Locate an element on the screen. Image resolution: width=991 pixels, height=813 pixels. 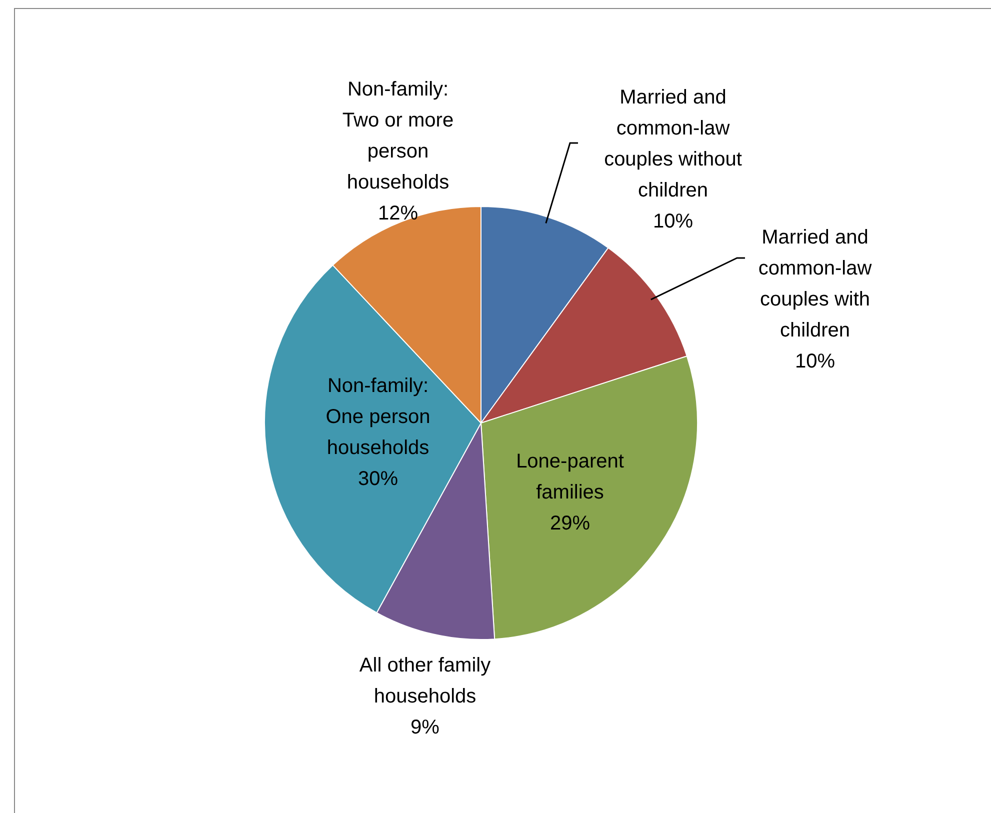
data-label: 30% is located at coordinates (378, 479).